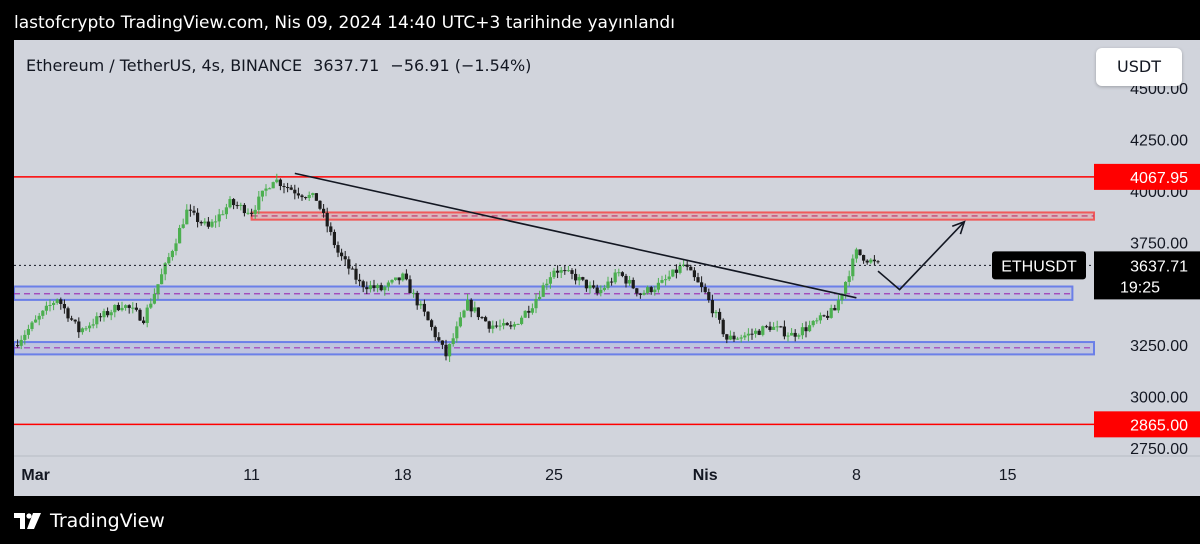 This screenshot has width=1200, height=544. Describe the element at coordinates (1140, 287) in the screenshot. I see `bar-countdown-label: 19:25` at that location.